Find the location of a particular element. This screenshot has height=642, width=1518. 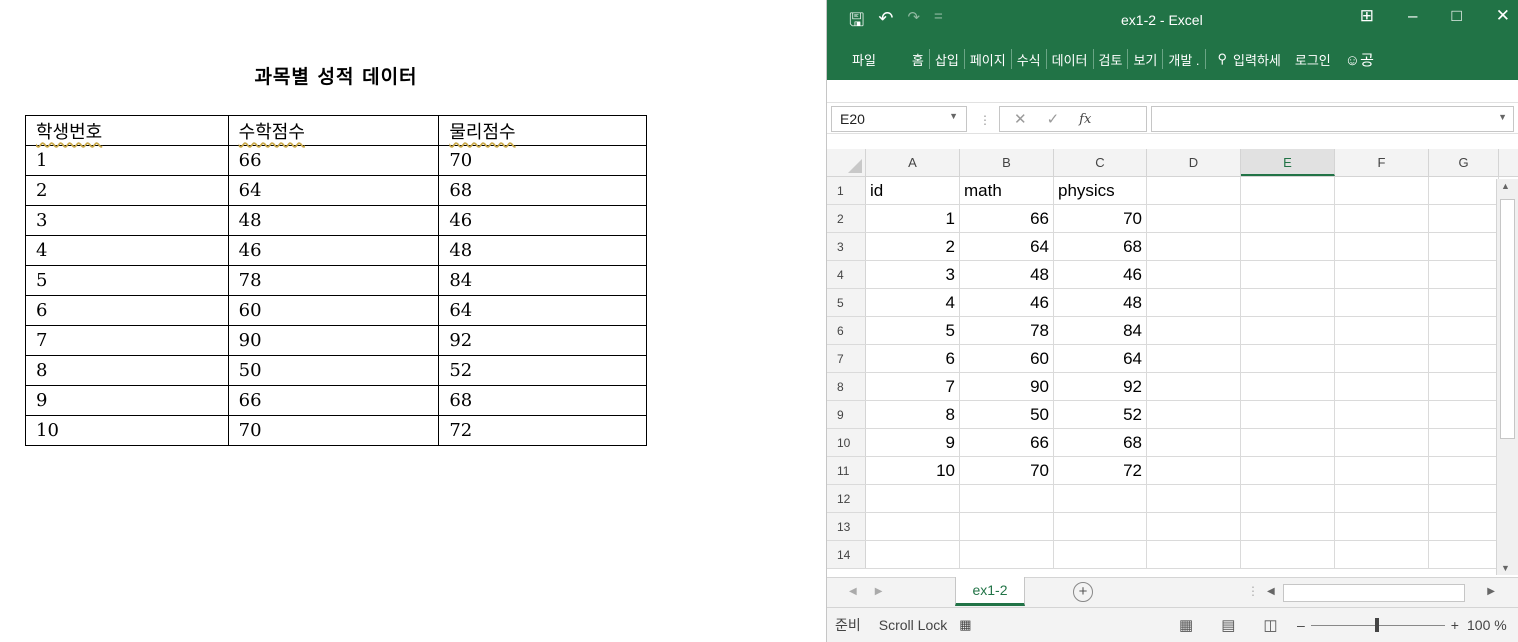

cell-a4: 3 is located at coordinates (913, 274).